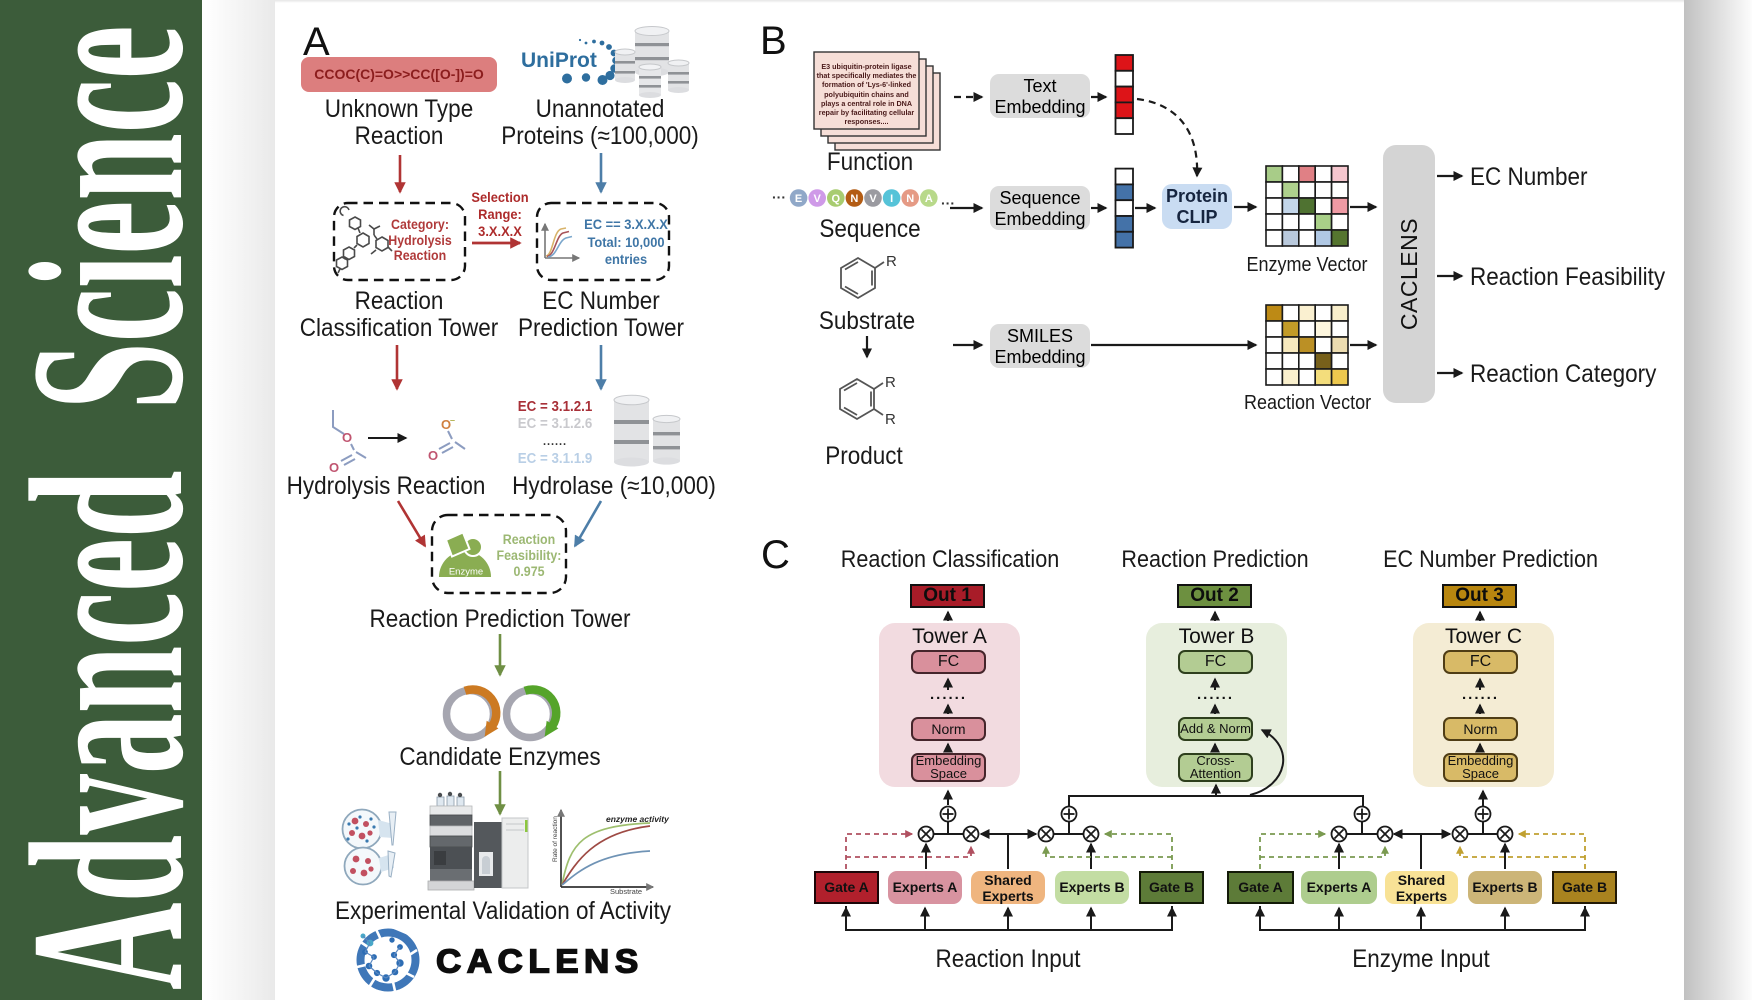  Describe the element at coordinates (929, 199) in the screenshot. I see `svg-text: A` at that location.